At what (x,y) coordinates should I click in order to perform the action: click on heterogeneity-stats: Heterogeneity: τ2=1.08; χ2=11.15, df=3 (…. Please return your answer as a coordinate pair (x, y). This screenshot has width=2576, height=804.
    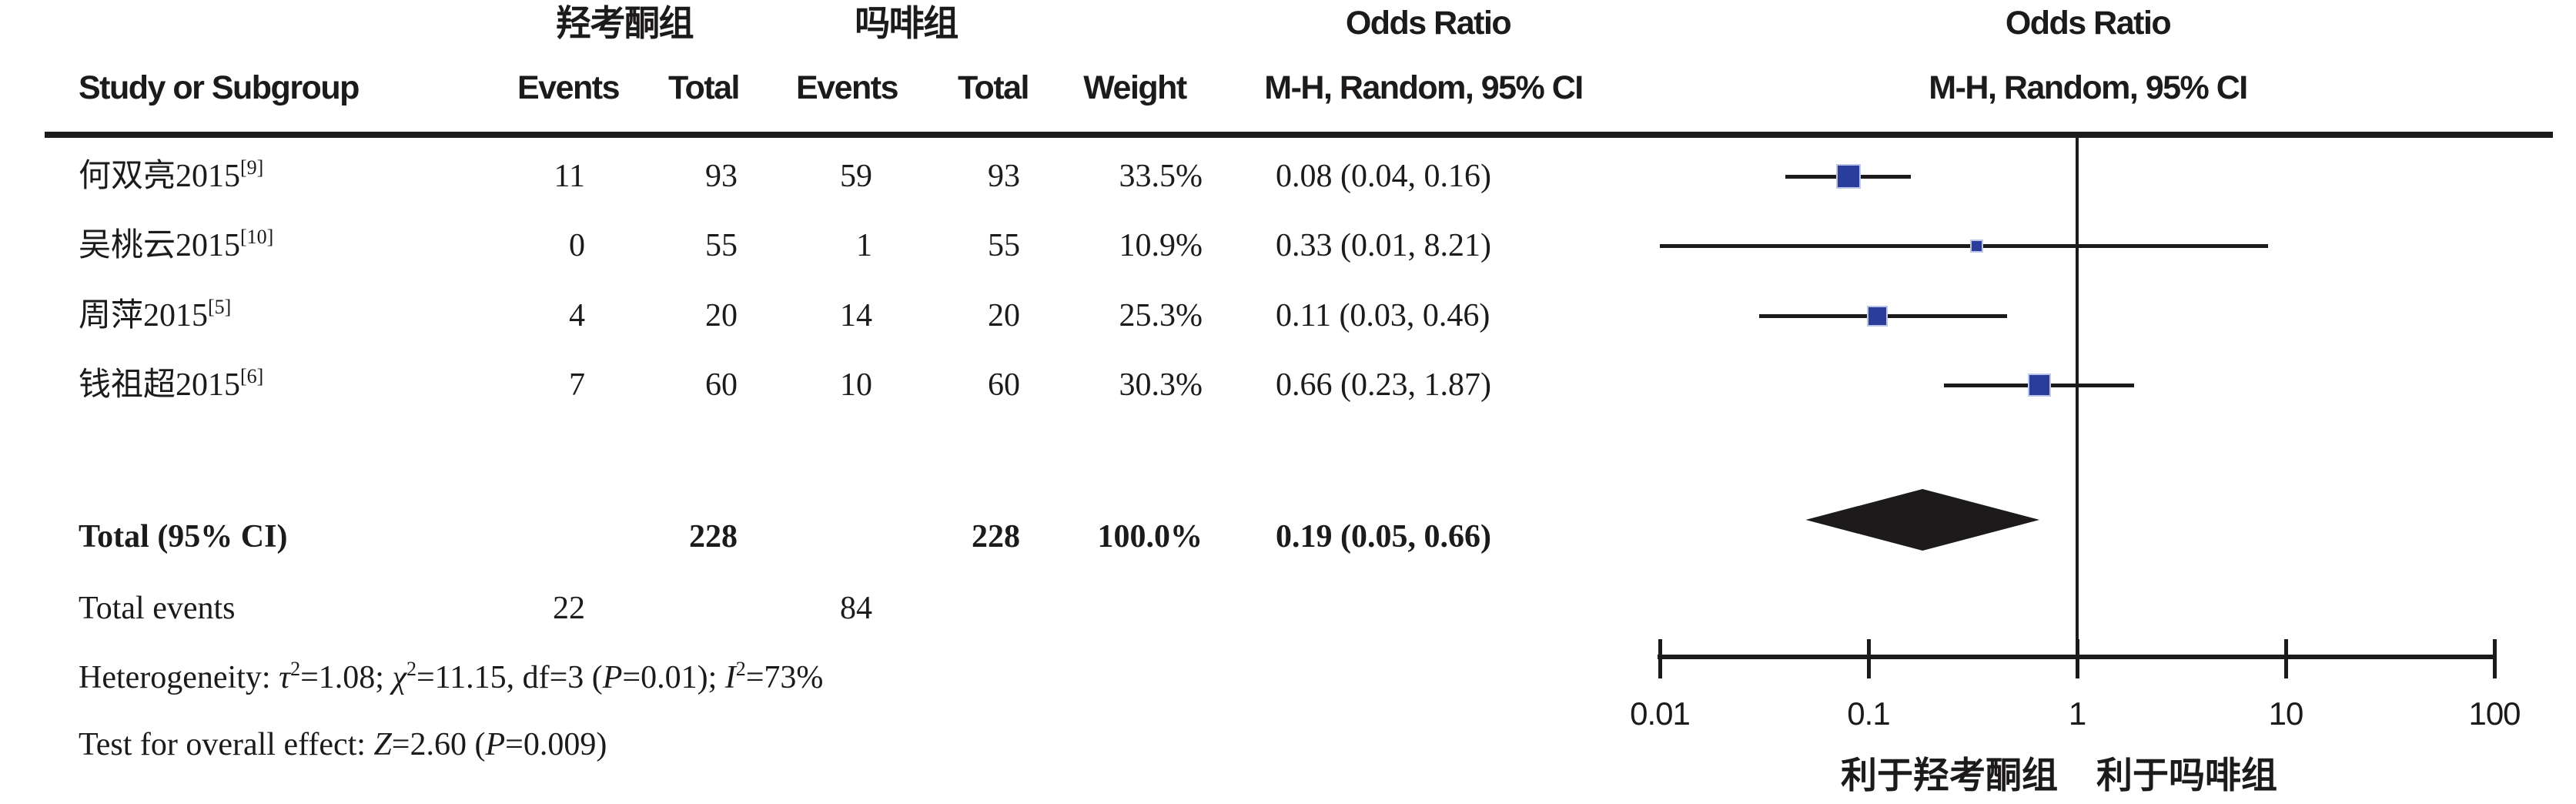
    Looking at the image, I should click on (452, 677).